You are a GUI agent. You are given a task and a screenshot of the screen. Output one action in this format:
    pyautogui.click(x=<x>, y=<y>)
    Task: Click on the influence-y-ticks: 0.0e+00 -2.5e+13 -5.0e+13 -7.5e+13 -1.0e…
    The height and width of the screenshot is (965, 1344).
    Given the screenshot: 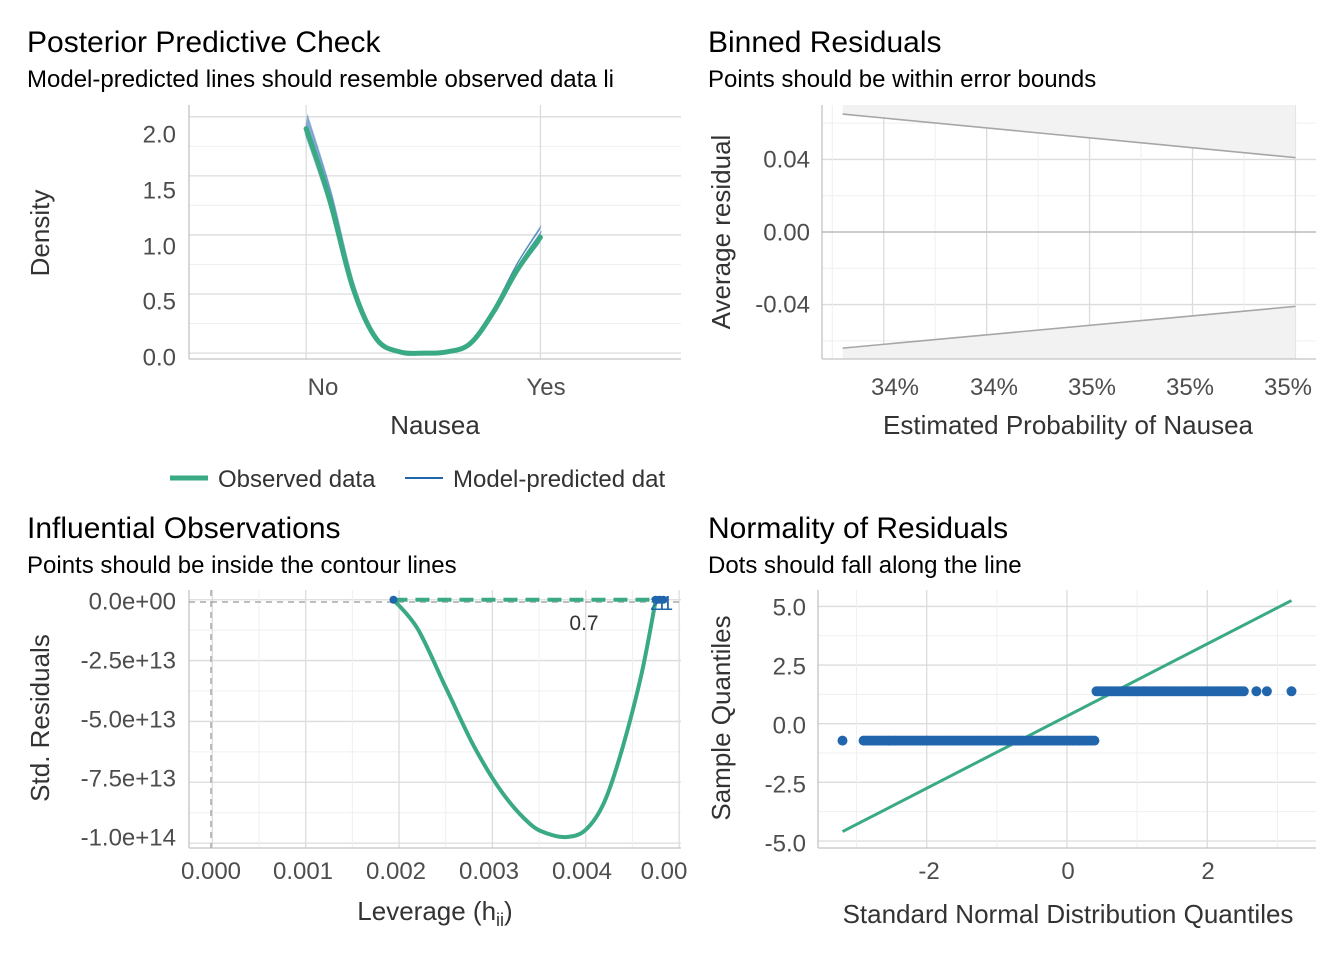 What is the action you would take?
    pyautogui.click(x=128, y=719)
    